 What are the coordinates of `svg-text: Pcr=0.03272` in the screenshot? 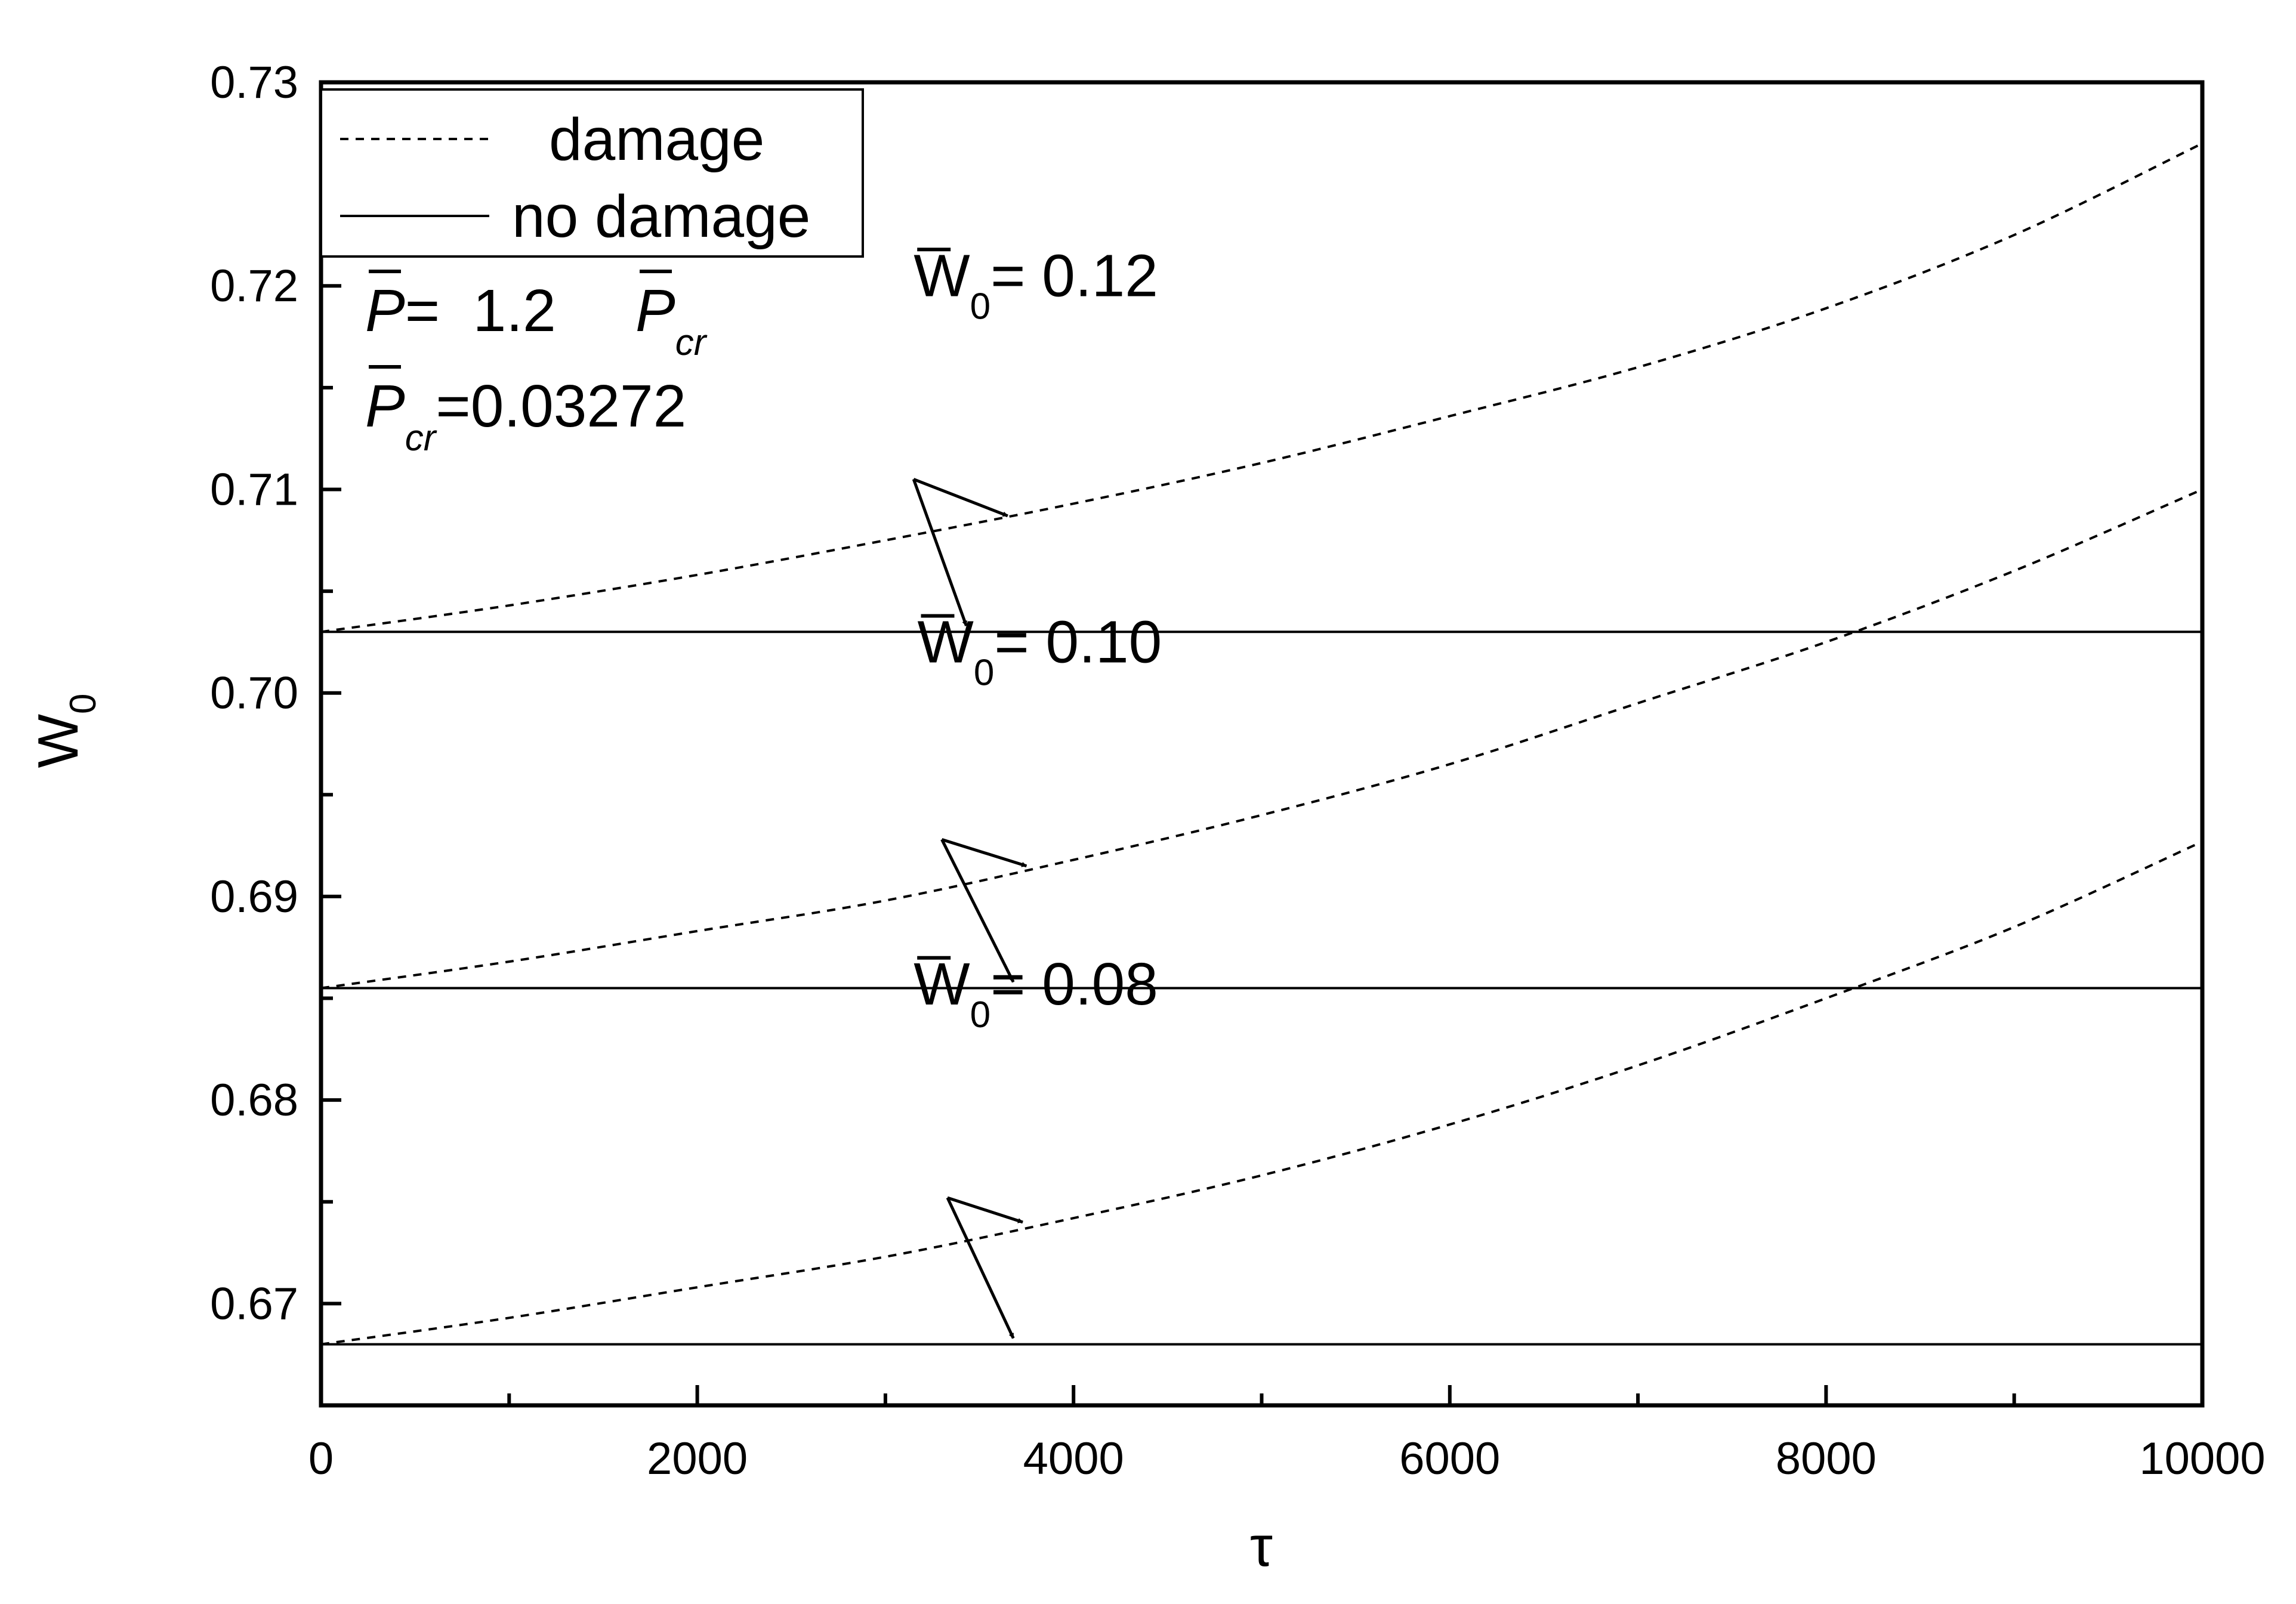 It's located at (525, 416).